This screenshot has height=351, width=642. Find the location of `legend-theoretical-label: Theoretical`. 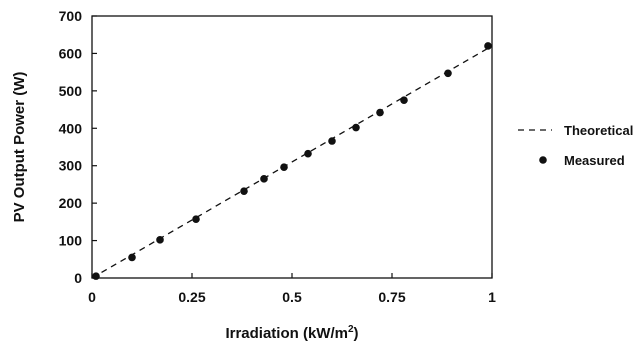

legend-theoretical-label: Theoretical is located at coordinates (598, 130).